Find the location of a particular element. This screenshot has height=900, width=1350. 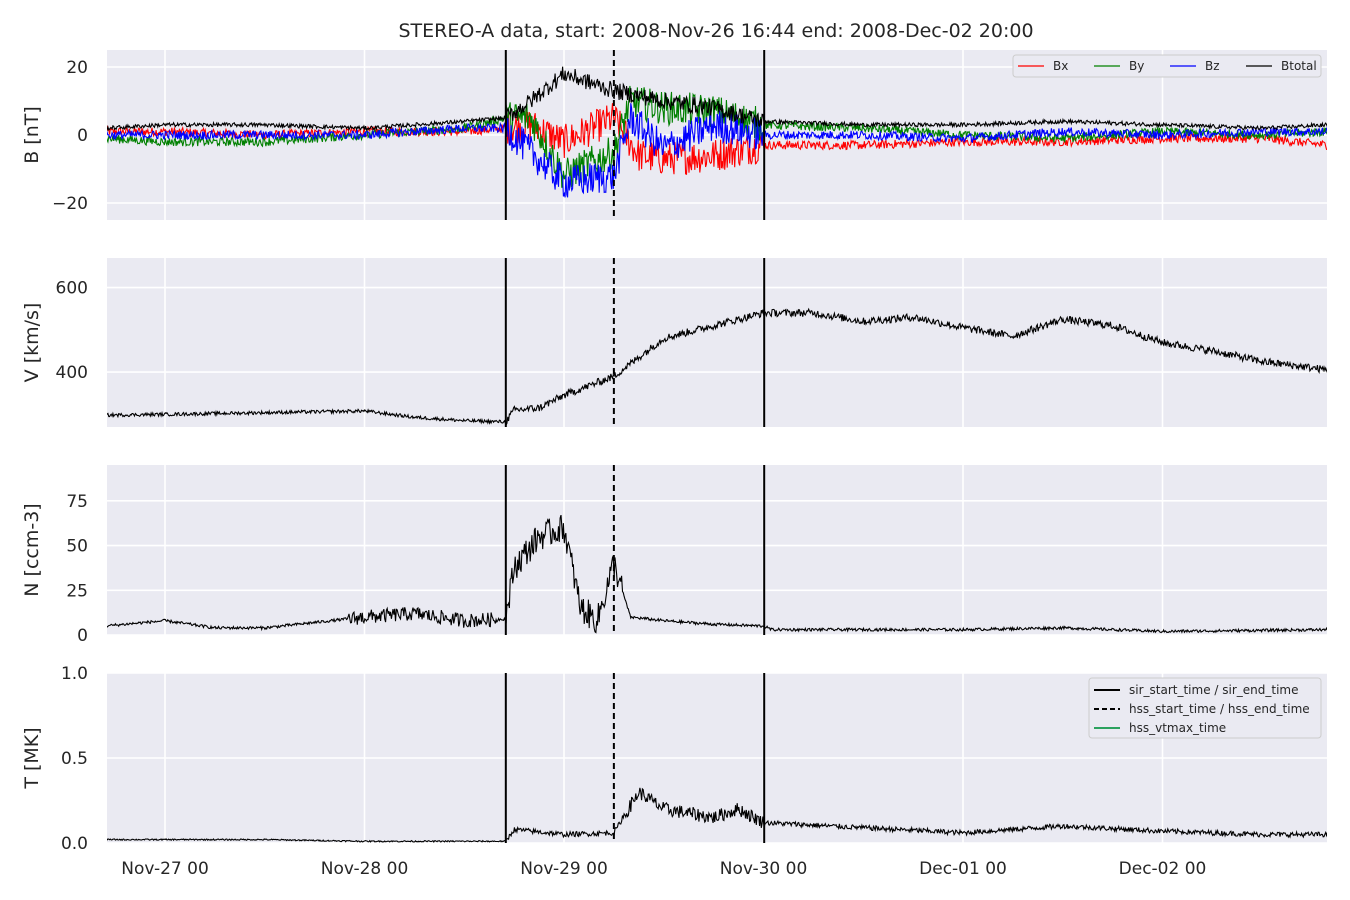

series-btotal is located at coordinates (717, 99).